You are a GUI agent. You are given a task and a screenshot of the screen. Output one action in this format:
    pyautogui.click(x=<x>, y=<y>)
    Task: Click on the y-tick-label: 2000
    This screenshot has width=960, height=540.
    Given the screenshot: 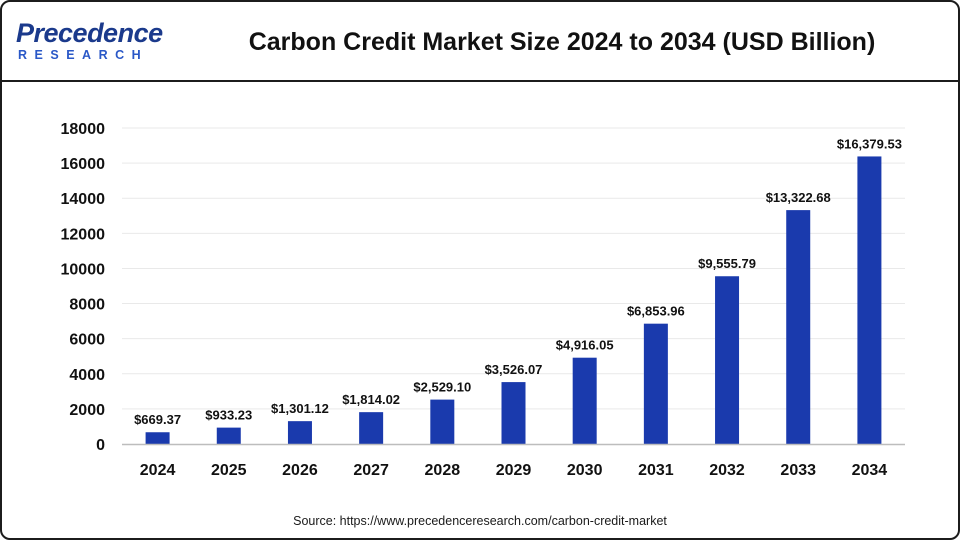 What is the action you would take?
    pyautogui.click(x=87, y=410)
    